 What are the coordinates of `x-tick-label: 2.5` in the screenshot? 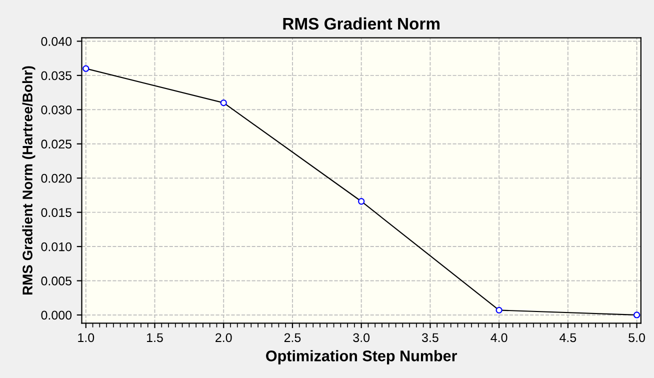 It's located at (292, 337).